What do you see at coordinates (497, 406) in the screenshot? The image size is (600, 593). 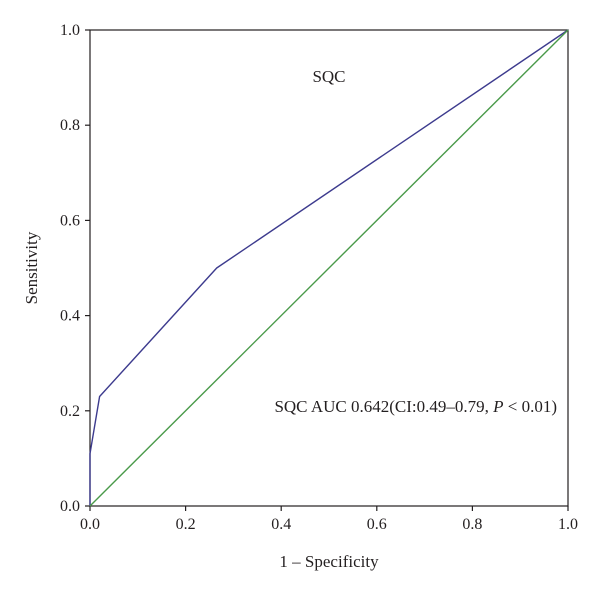 I see `p-symbol: P` at bounding box center [497, 406].